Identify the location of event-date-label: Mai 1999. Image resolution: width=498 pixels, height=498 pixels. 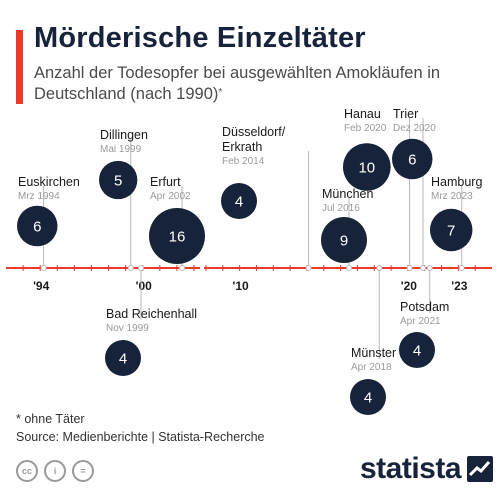
(121, 149).